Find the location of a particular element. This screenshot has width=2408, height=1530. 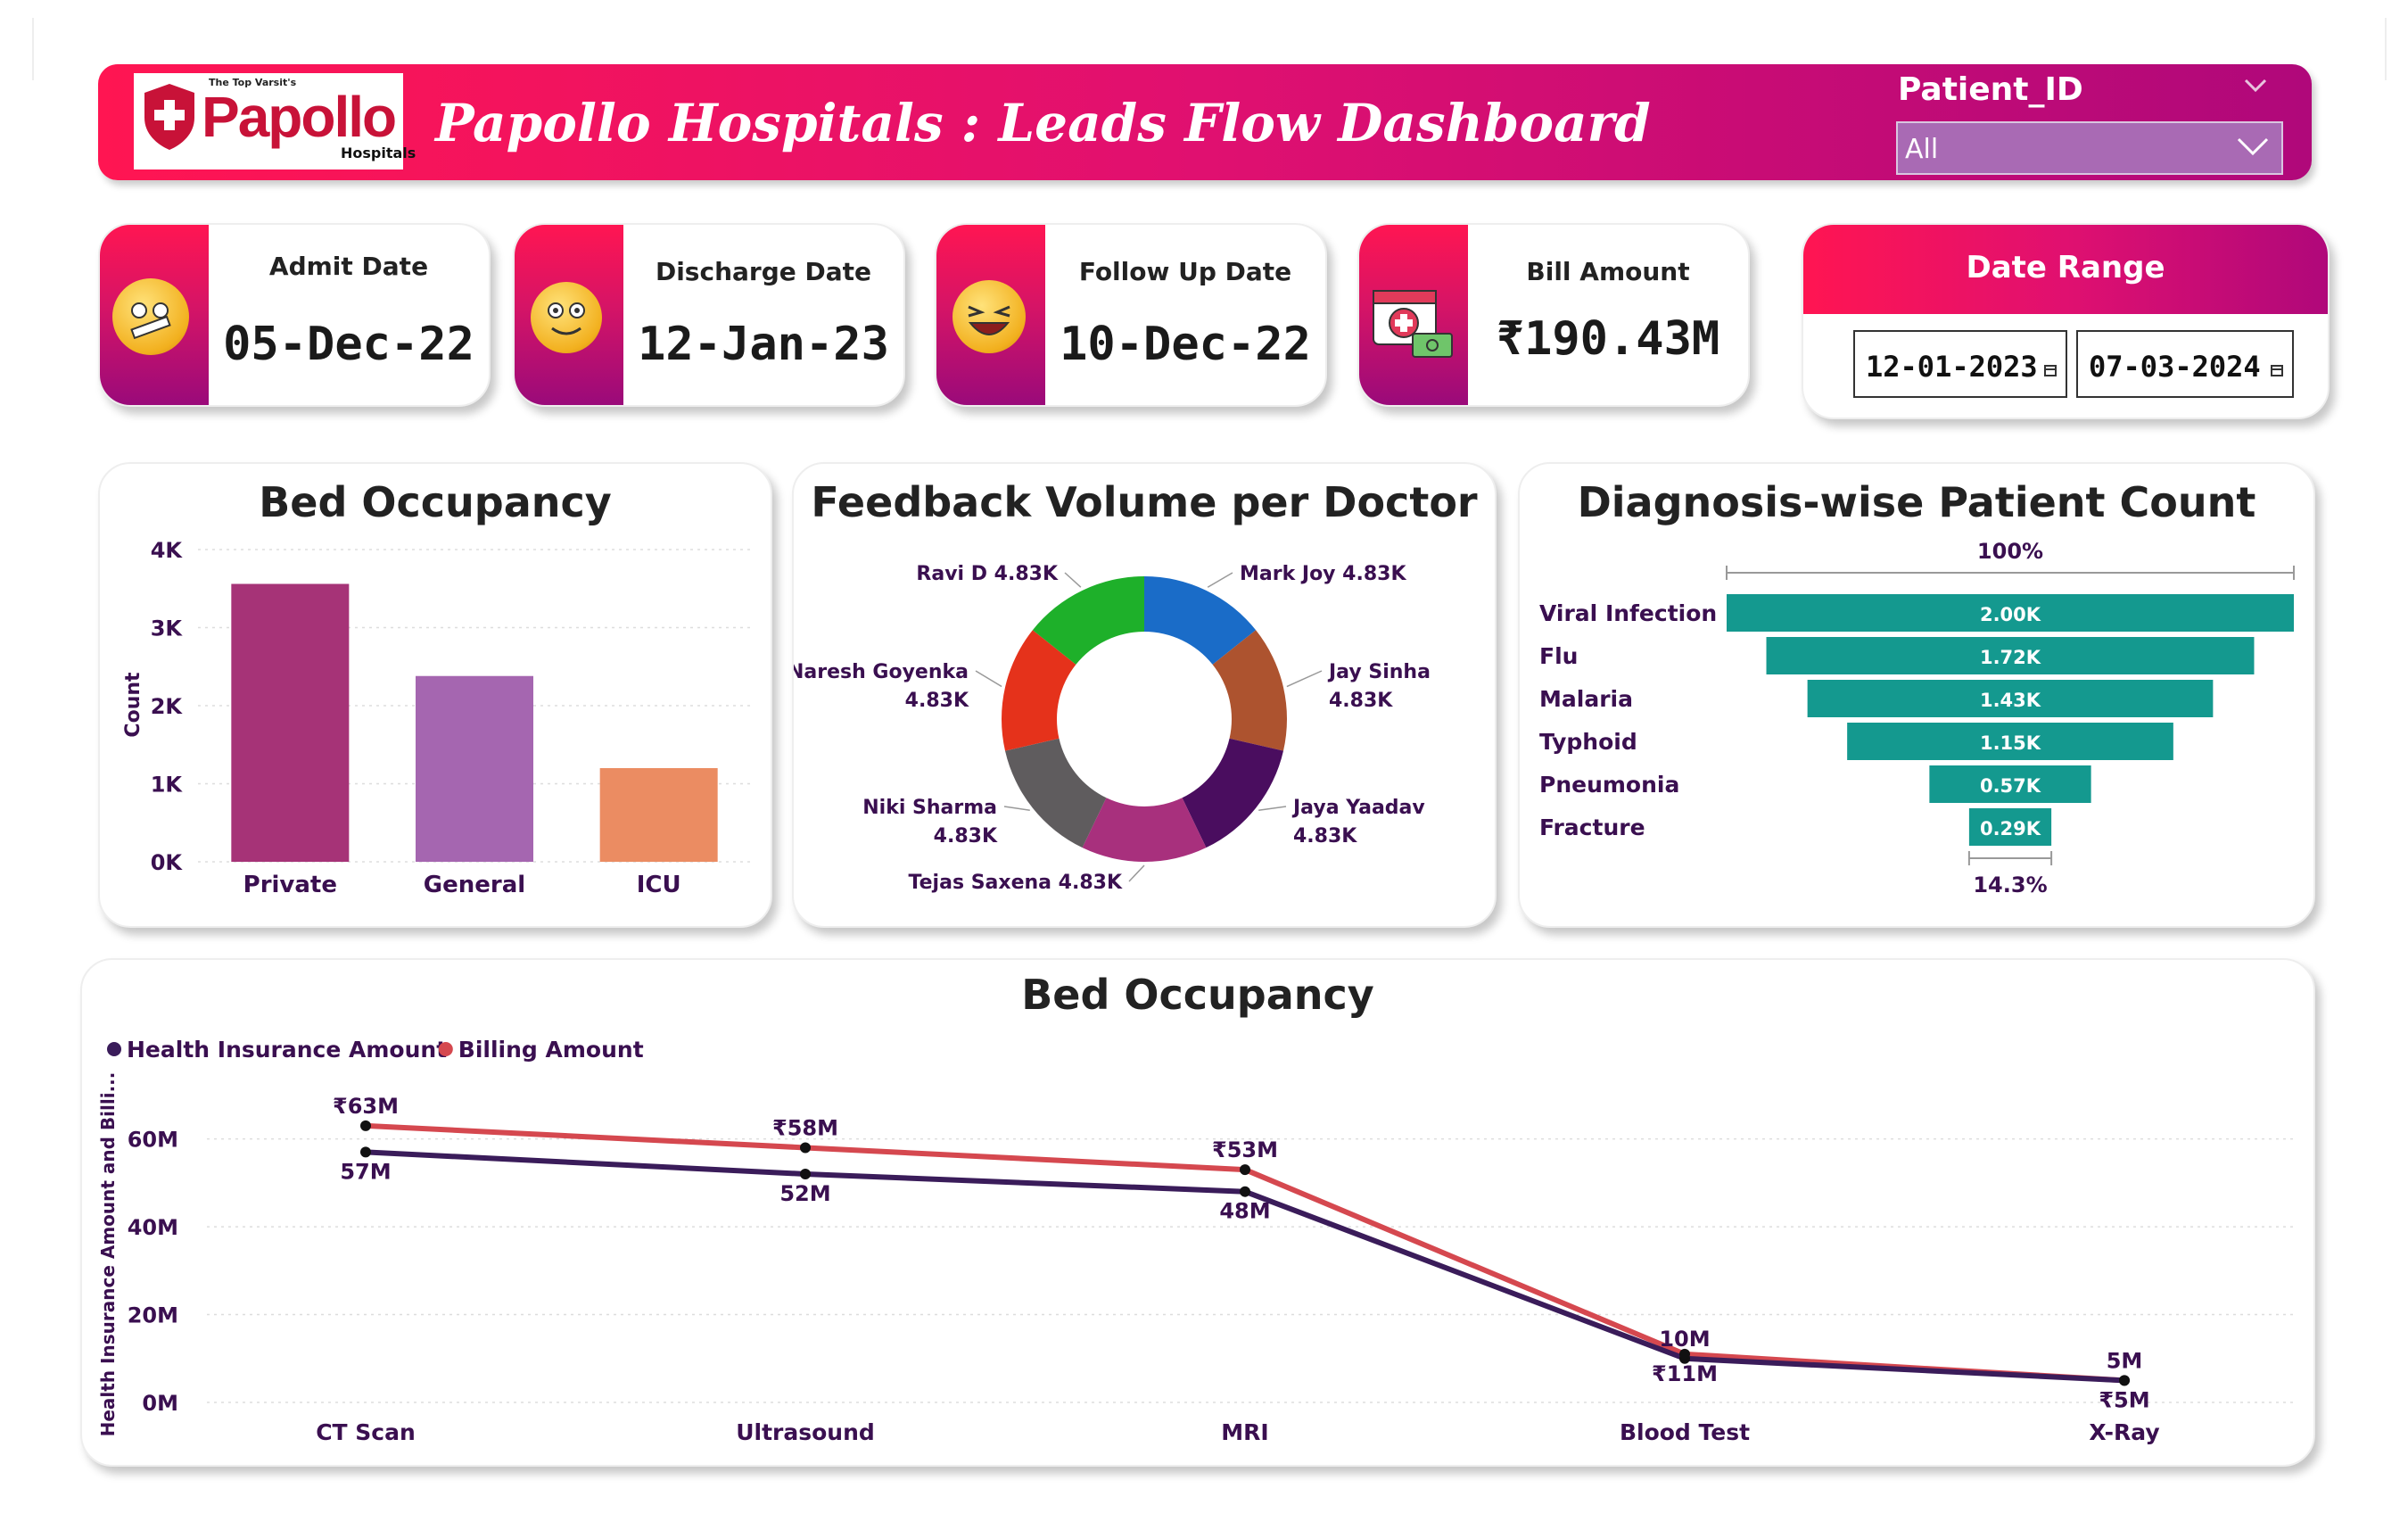

x-tick-label: Ultrasound is located at coordinates (805, 1432).